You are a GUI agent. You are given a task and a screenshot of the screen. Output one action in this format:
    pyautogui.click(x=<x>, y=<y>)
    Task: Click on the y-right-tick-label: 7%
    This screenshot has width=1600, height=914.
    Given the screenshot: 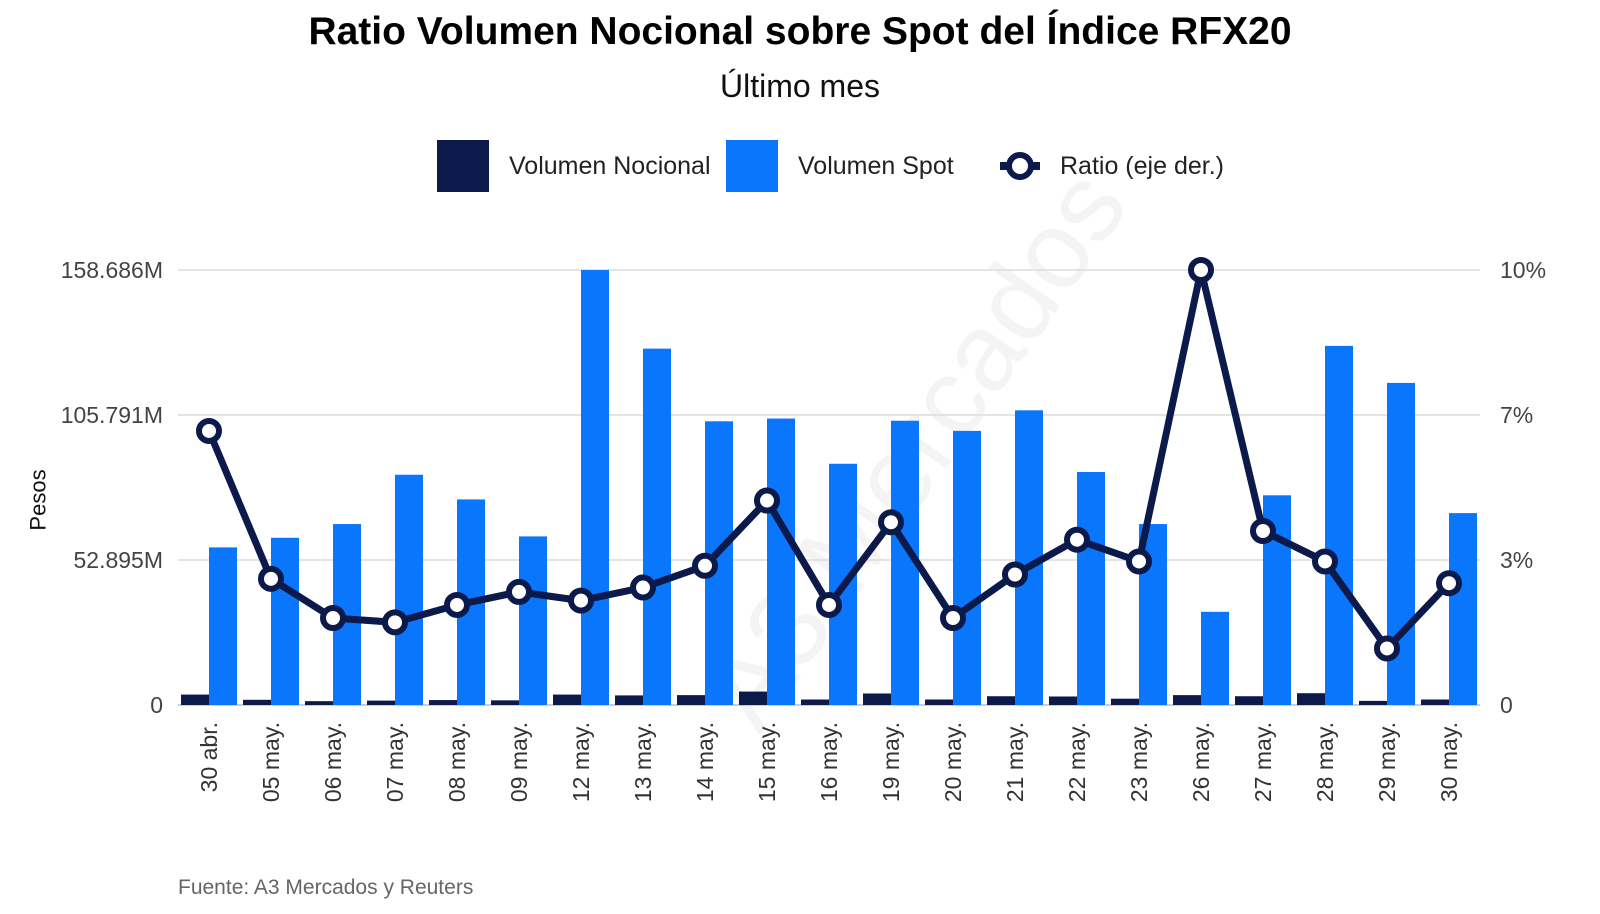 What is the action you would take?
    pyautogui.click(x=1516, y=415)
    